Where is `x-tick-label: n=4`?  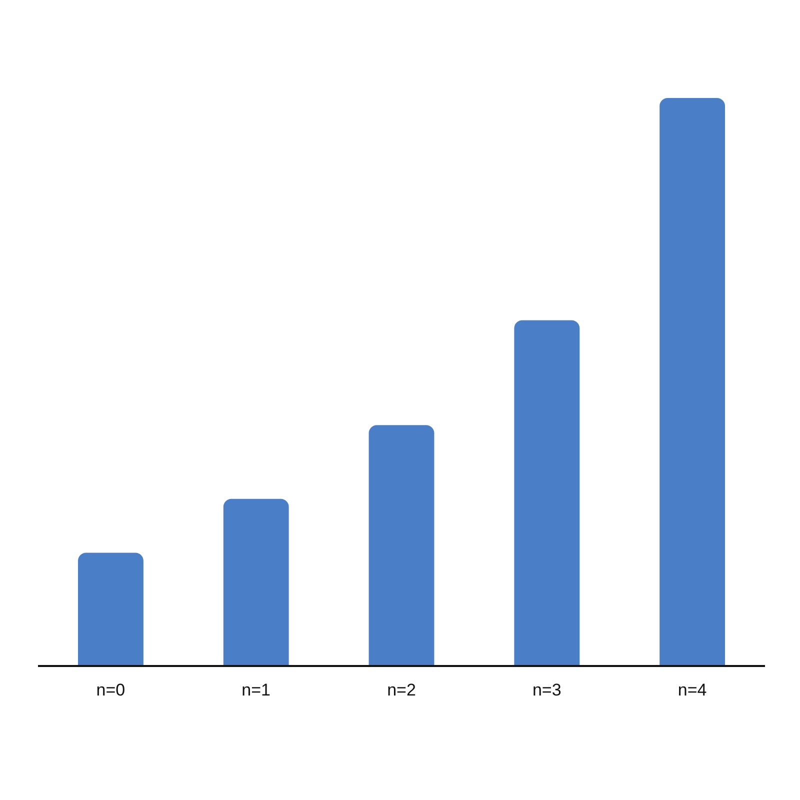 x-tick-label: n=4 is located at coordinates (692, 690).